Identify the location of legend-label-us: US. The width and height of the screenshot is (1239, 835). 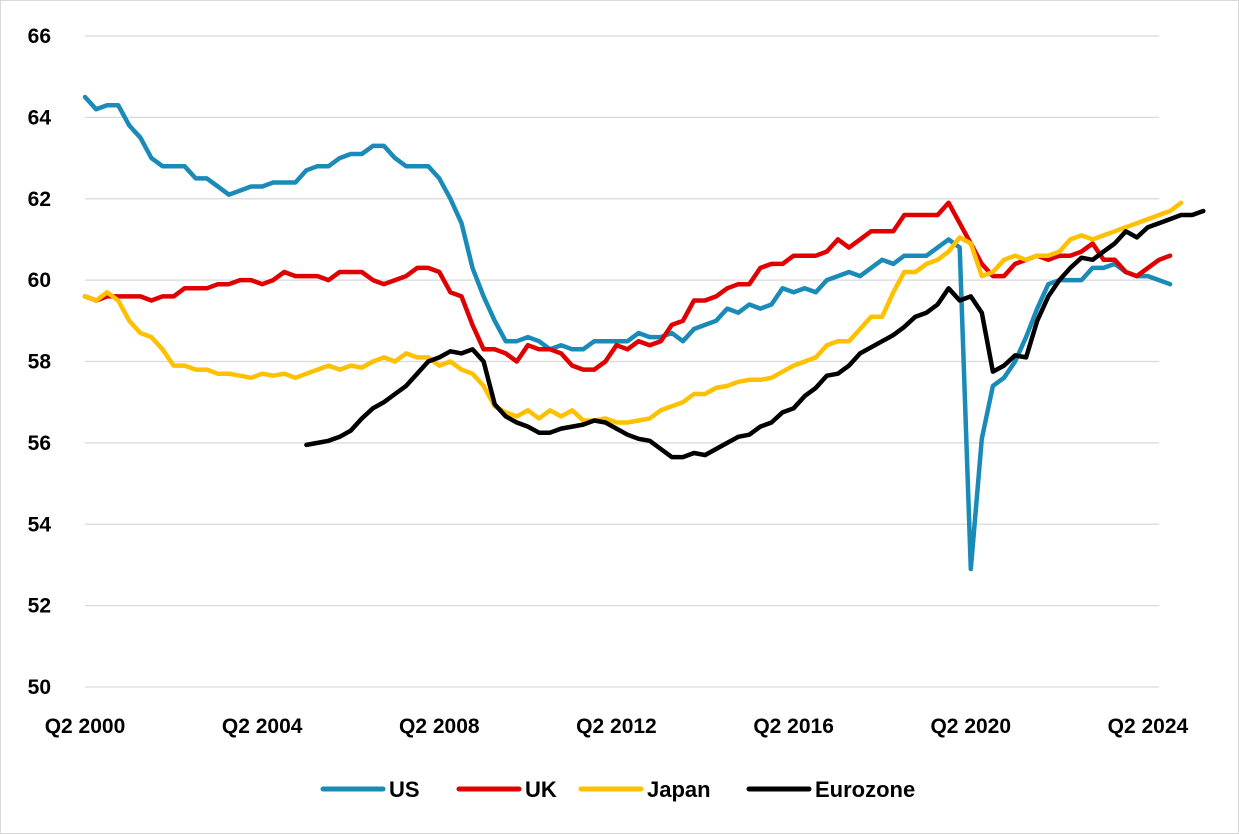
(404, 789).